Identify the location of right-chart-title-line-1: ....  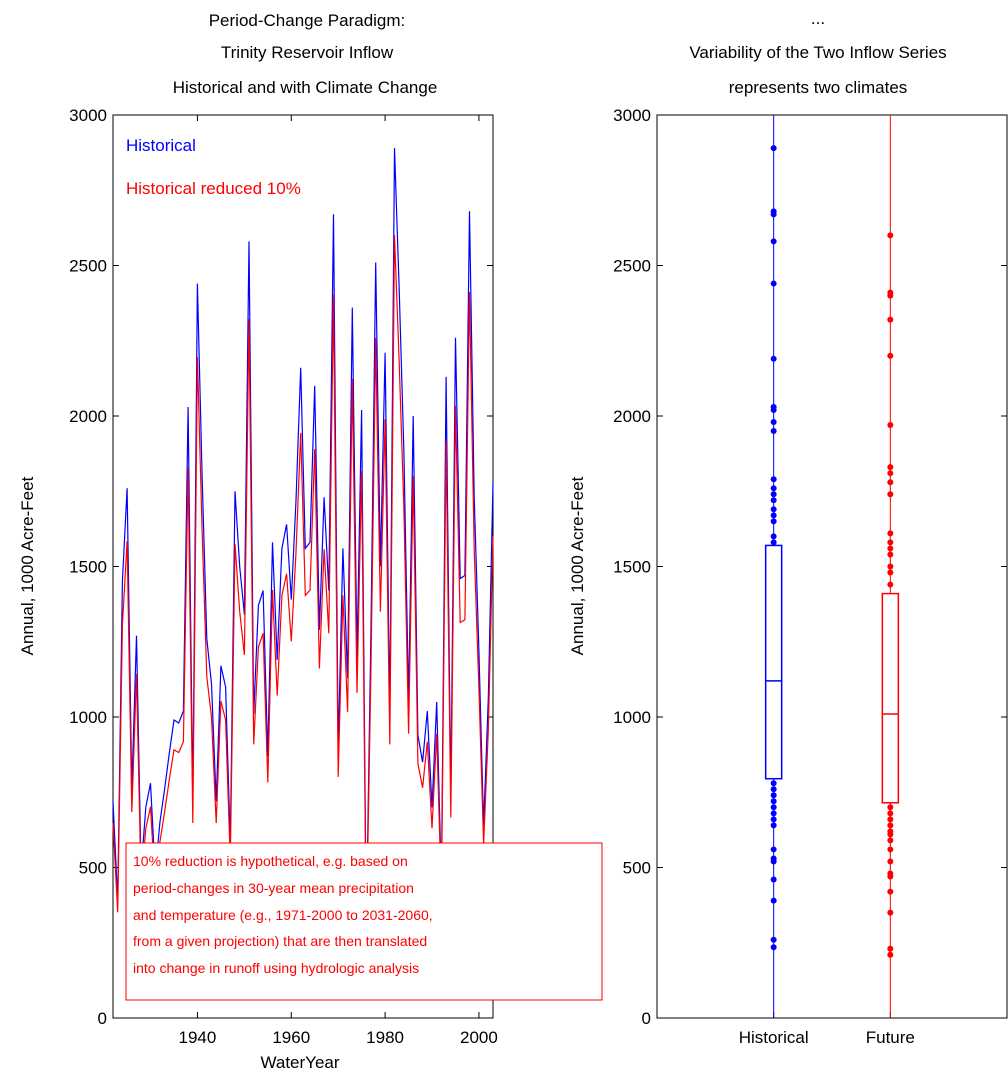
(818, 18).